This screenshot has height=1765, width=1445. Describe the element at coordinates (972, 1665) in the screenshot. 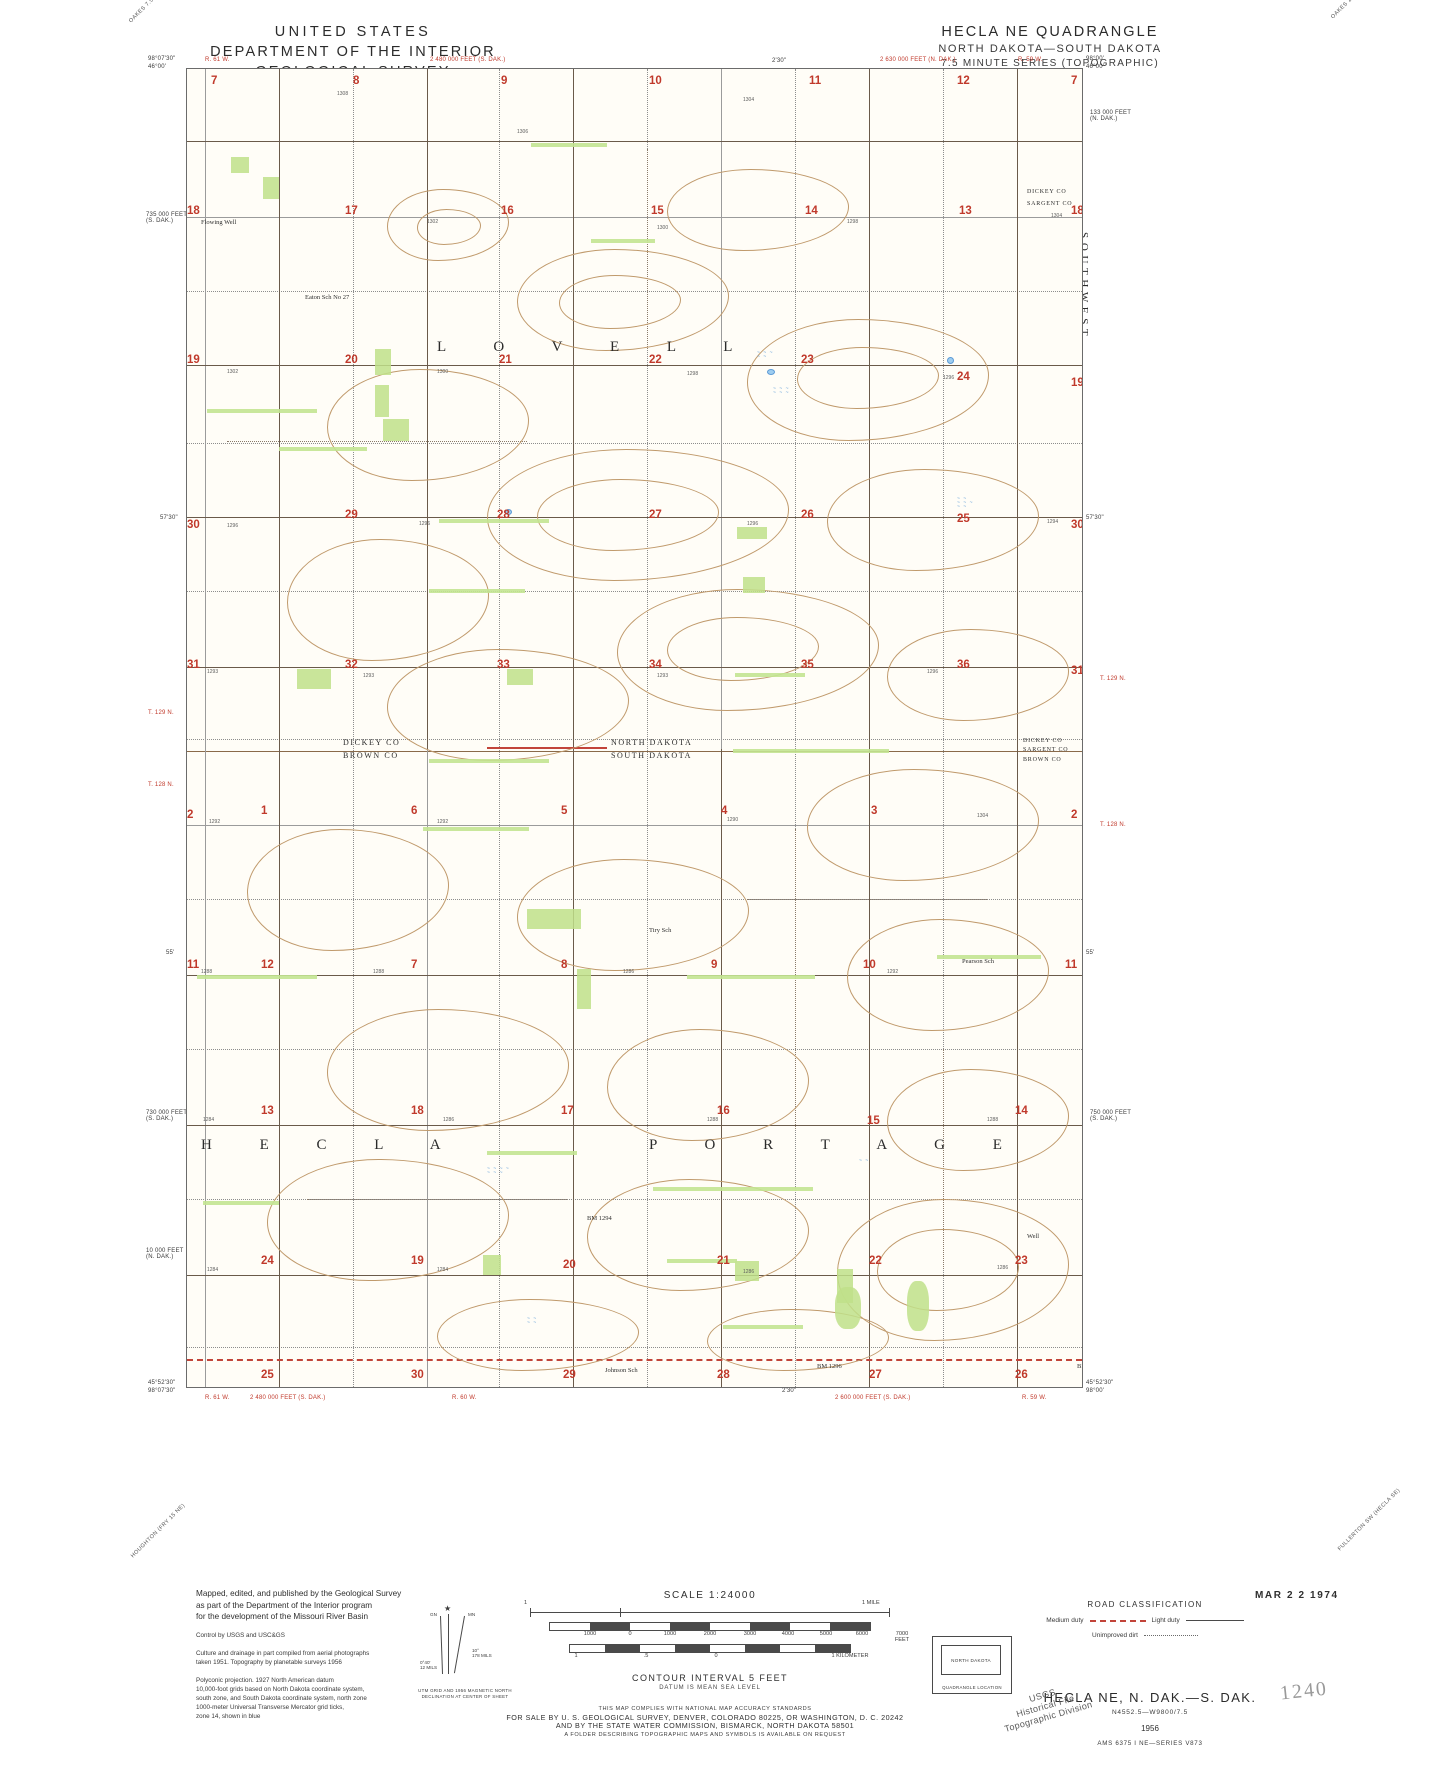

I see `quadrangle-location-index: NORTH DAKOTA QUADRANGLE LOCATION` at that location.